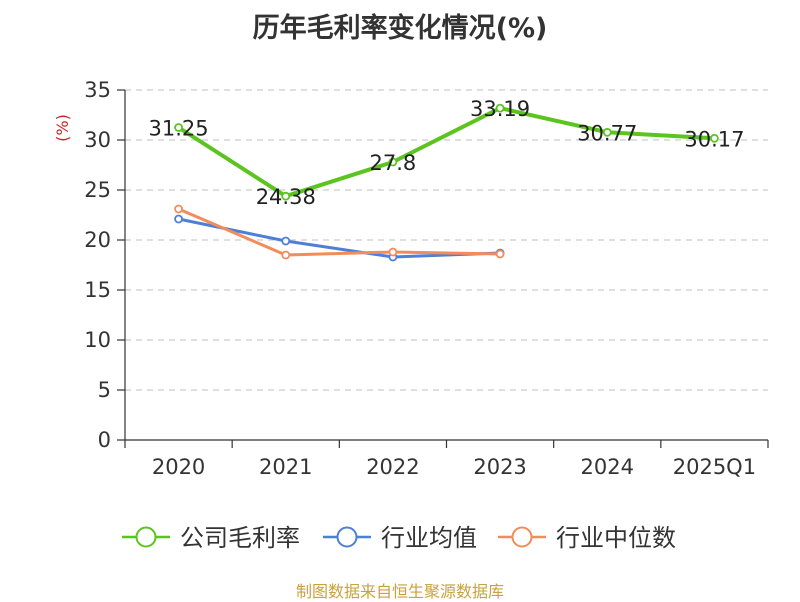 The height and width of the screenshot is (602, 800). What do you see at coordinates (429, 538) in the screenshot?
I see `legend-label: 行业均值` at bounding box center [429, 538].